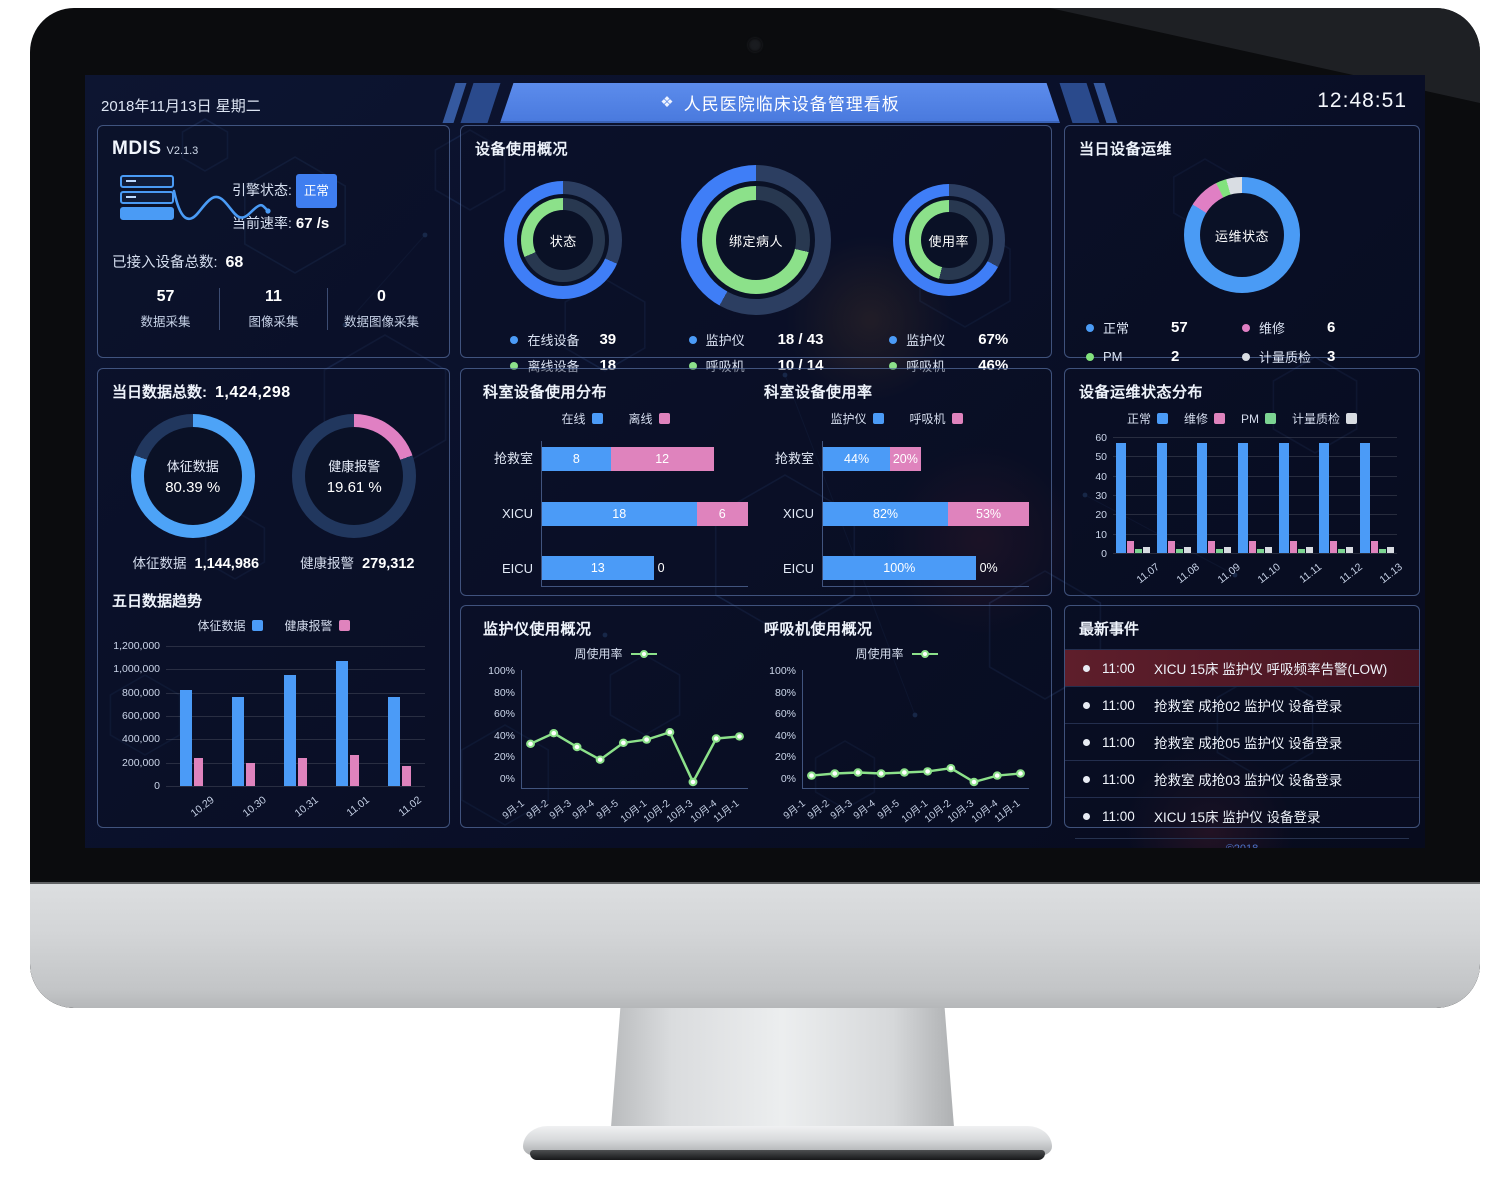 The height and width of the screenshot is (1180, 1504). What do you see at coordinates (507, 778) in the screenshot?
I see `y-tick-label: 0%` at bounding box center [507, 778].